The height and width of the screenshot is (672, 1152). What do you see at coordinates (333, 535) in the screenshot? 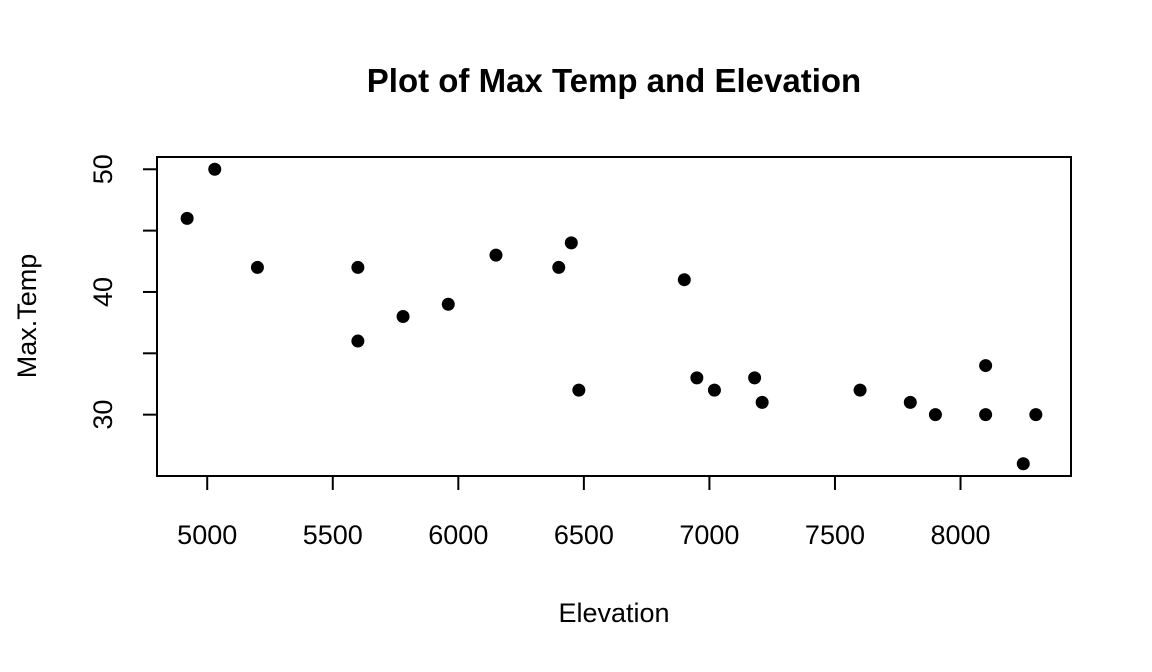
I see `x-tick-label: 5500` at bounding box center [333, 535].